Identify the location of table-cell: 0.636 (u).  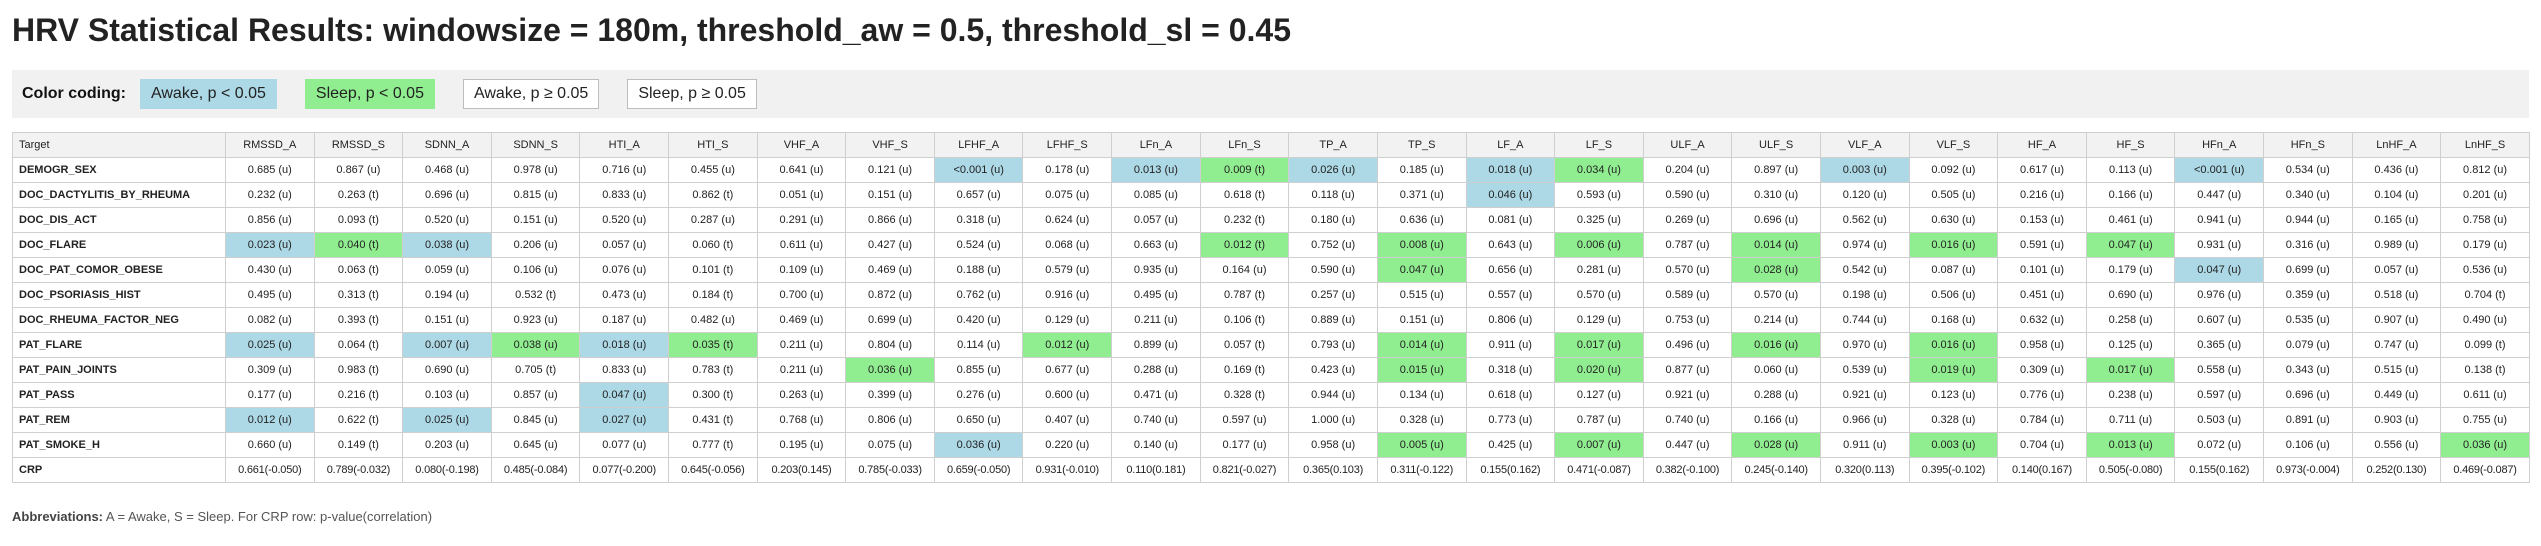
(1421, 220).